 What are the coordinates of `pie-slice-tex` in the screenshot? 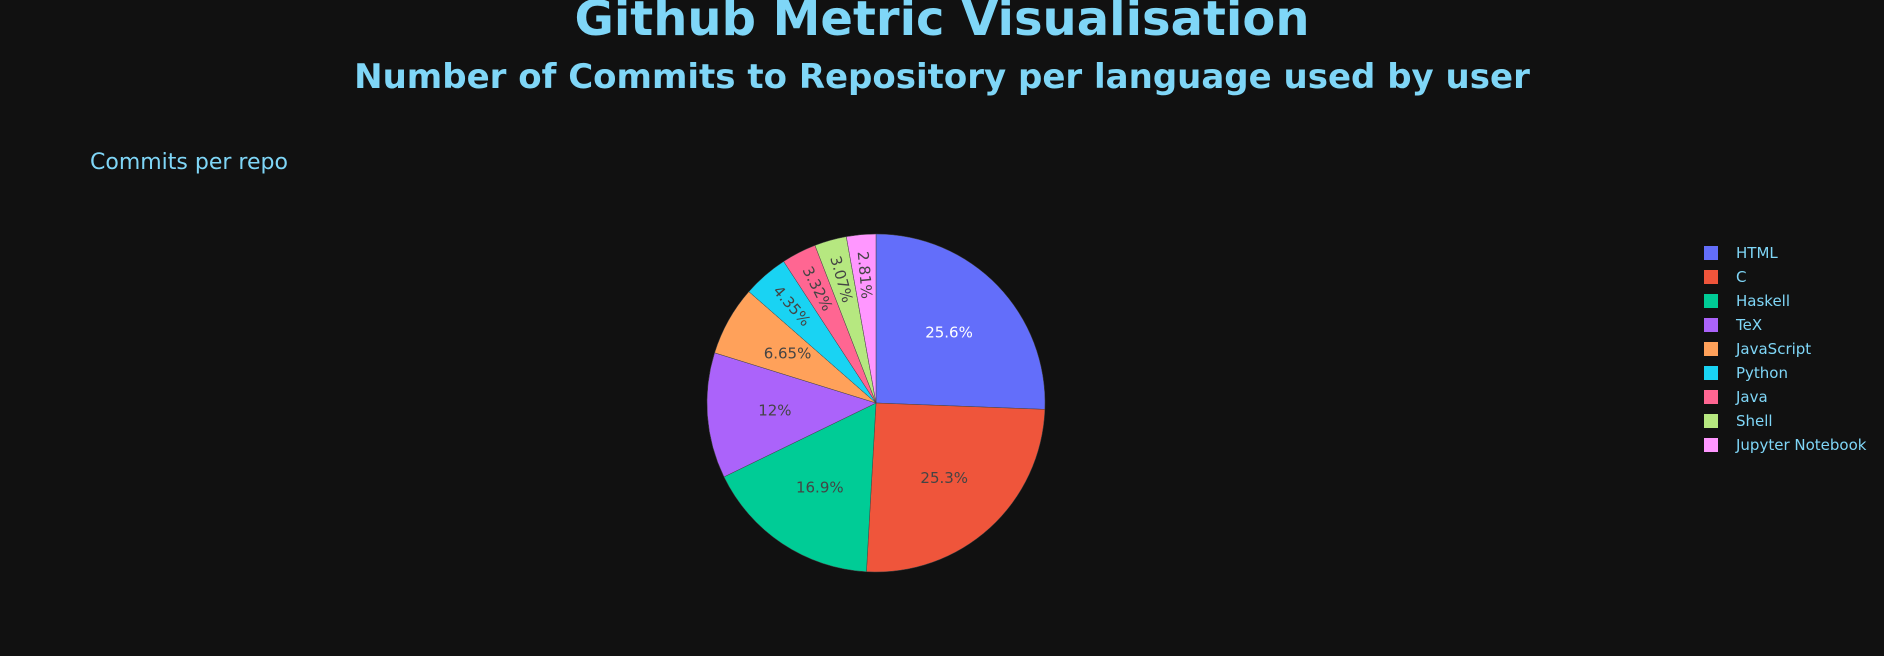 It's located at (791, 415).